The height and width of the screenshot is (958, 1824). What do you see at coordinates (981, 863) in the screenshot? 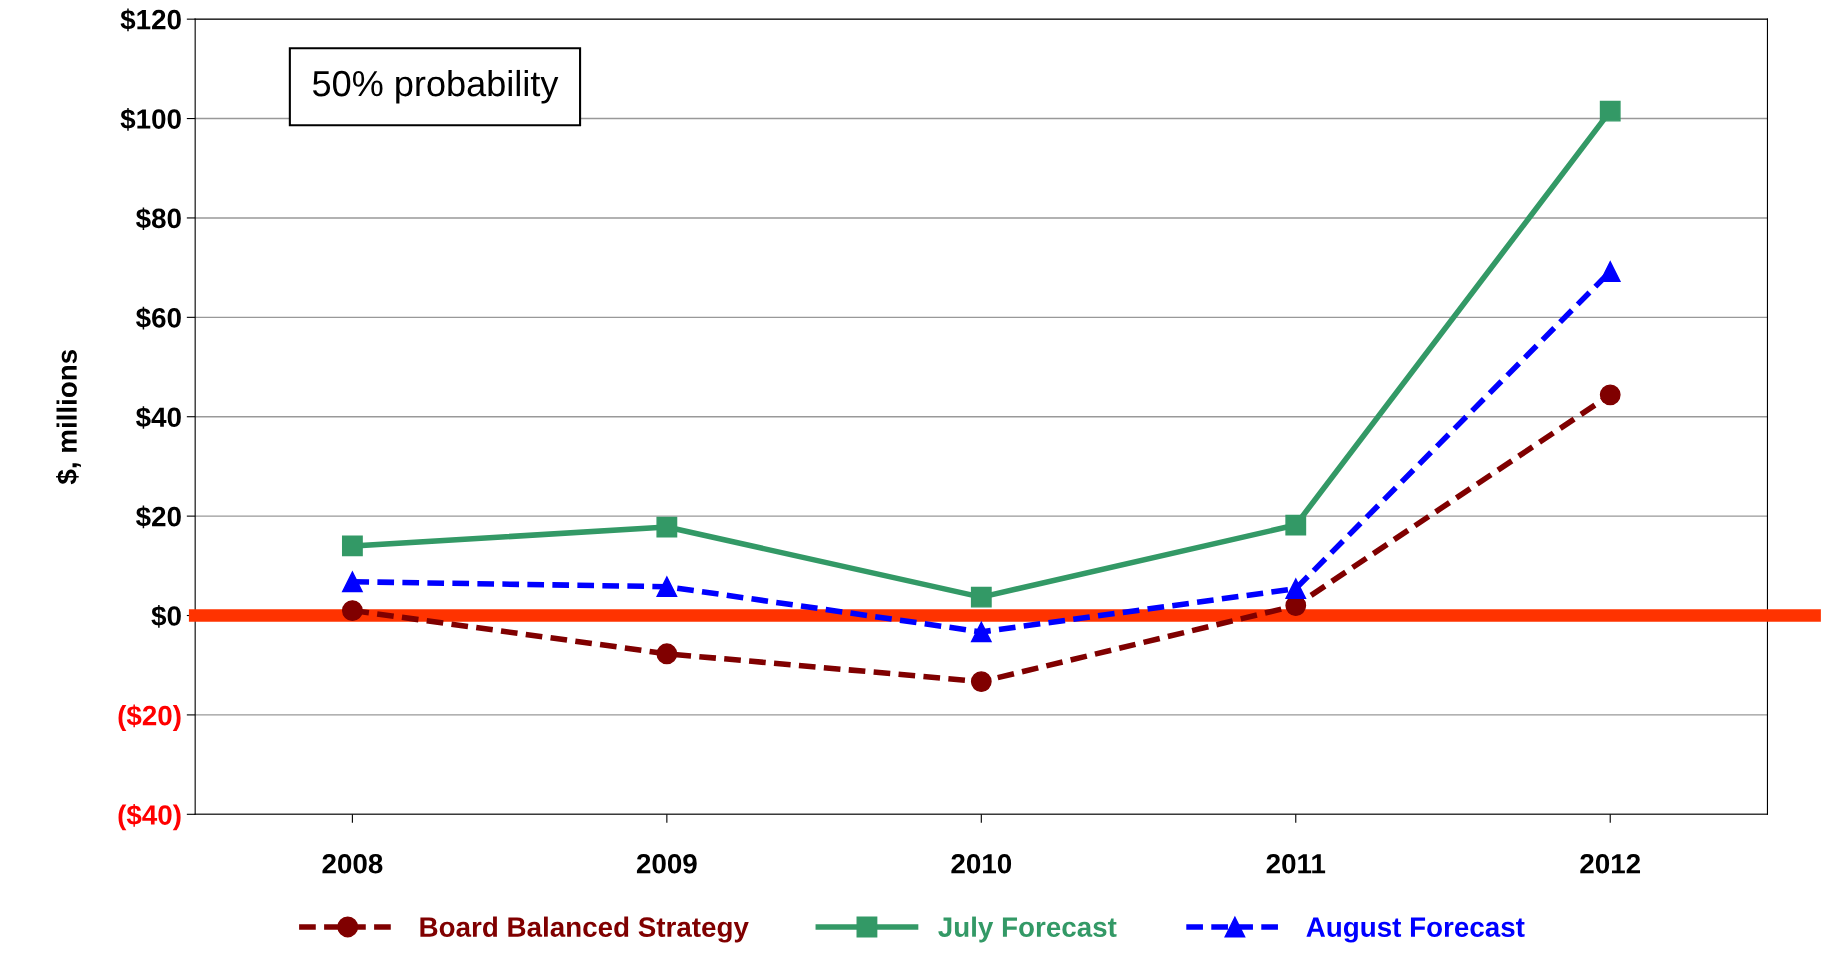
I see `x-tick-label: 2010` at bounding box center [981, 863].